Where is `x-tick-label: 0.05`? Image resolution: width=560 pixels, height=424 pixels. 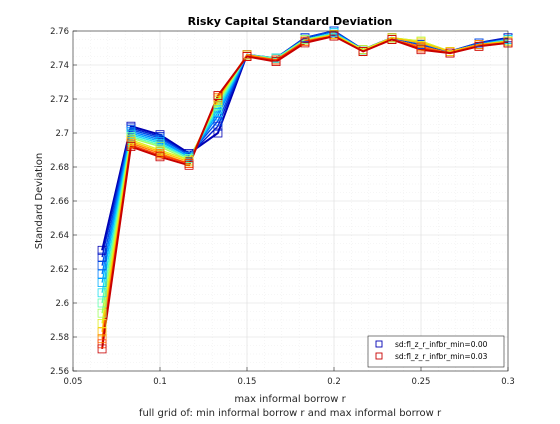 x-tick-label: 0.05 is located at coordinates (73, 382).